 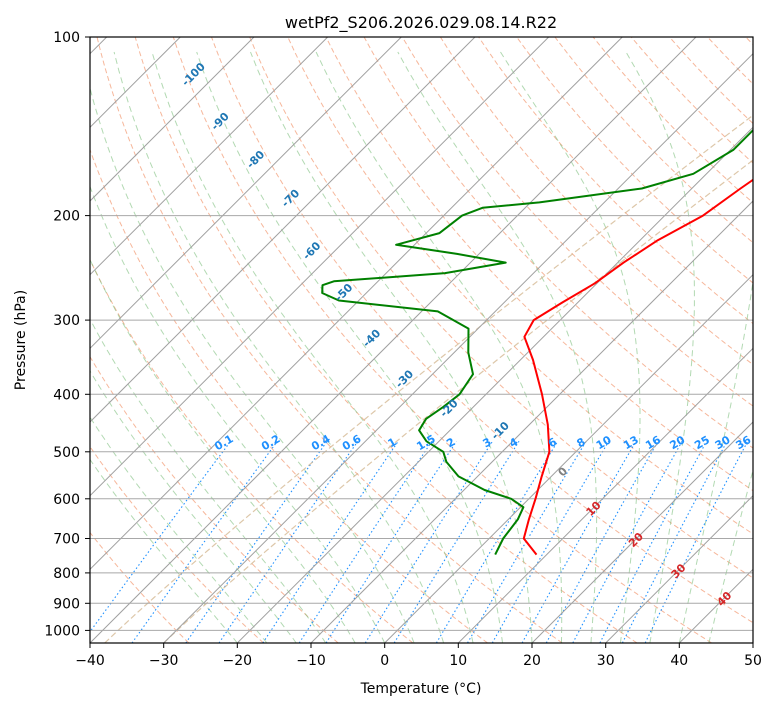 I want to click on y-tick-label: 600, so click(x=66, y=500).